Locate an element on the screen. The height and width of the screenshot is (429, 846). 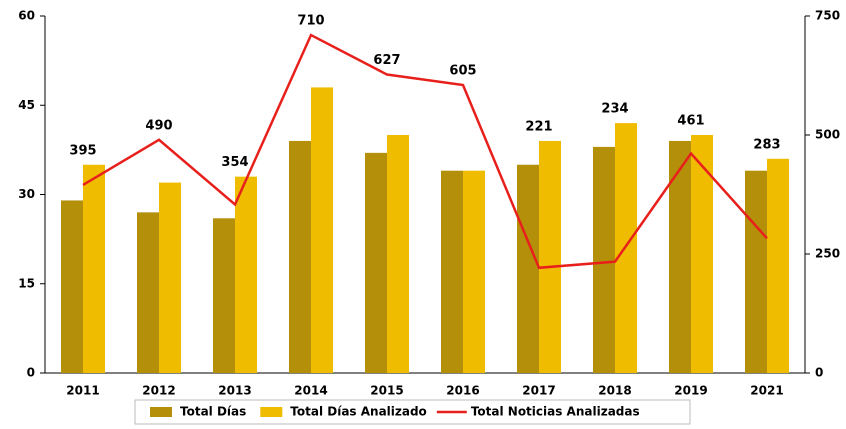
data-label: 490 is located at coordinates (158, 125).